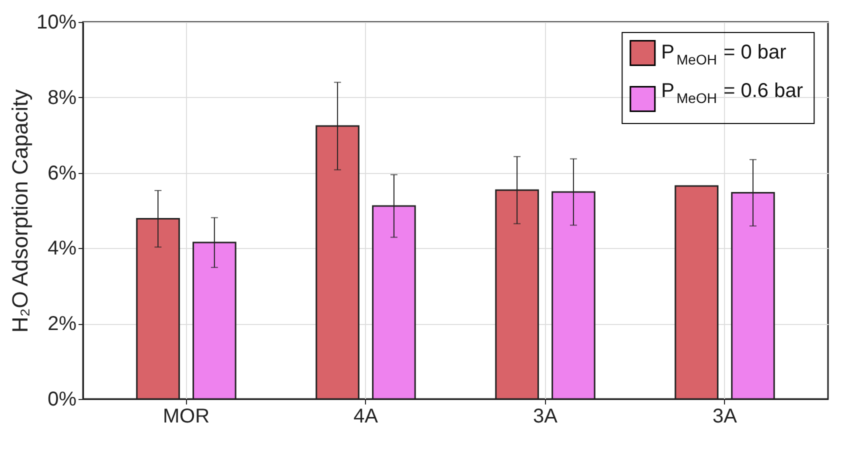  Describe the element at coordinates (62, 399) in the screenshot. I see `y-tick-label: 0%` at that location.